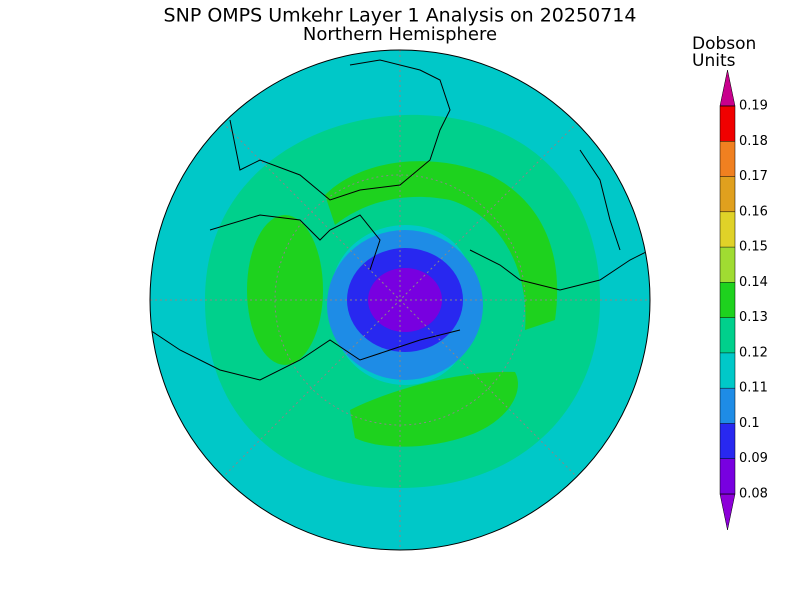 The height and width of the screenshot is (600, 800). I want to click on subtitle: Northern Hemisphere, so click(400, 34).